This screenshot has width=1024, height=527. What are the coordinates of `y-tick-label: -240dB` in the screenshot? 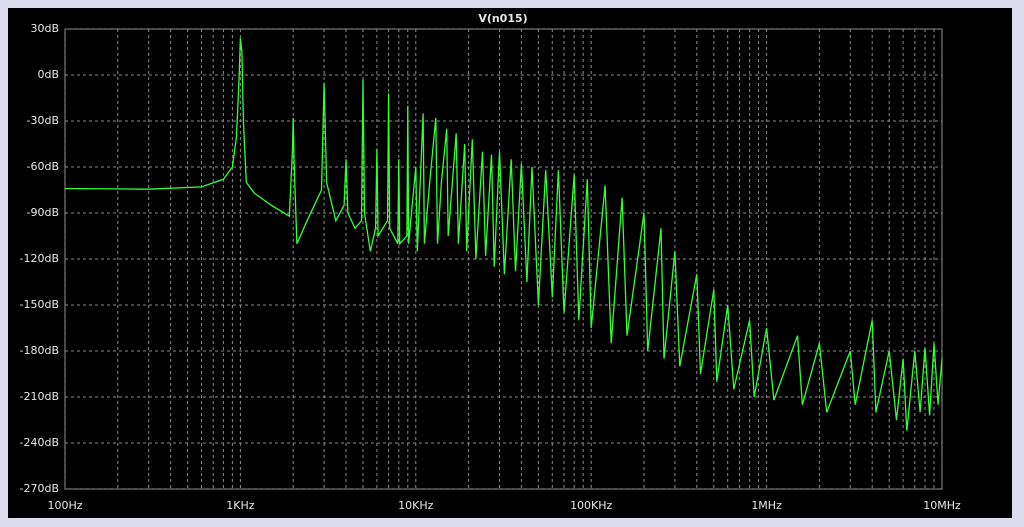 It's located at (40, 442).